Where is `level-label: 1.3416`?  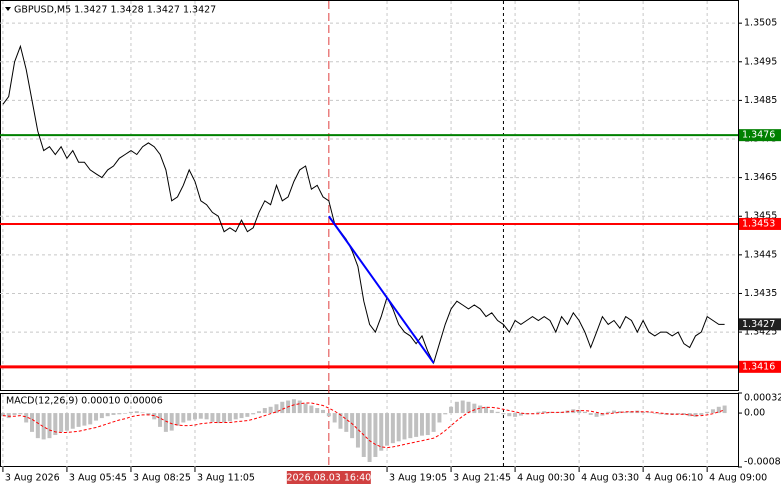
level-label: 1.3416 is located at coordinates (758, 366).